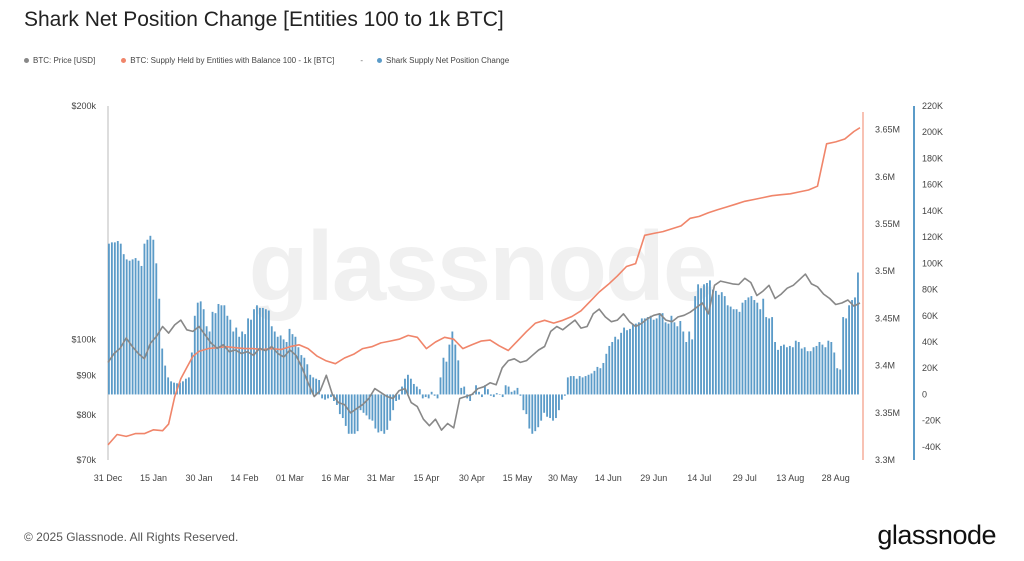  I want to click on x-axis-tick-label: 14 Jul, so click(699, 478).